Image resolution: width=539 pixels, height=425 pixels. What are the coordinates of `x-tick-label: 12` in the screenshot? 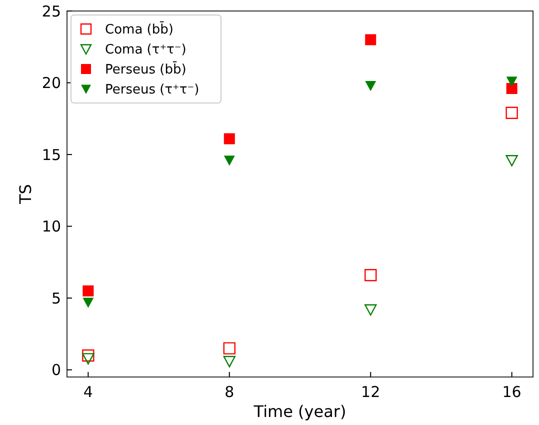 It's located at (370, 392).